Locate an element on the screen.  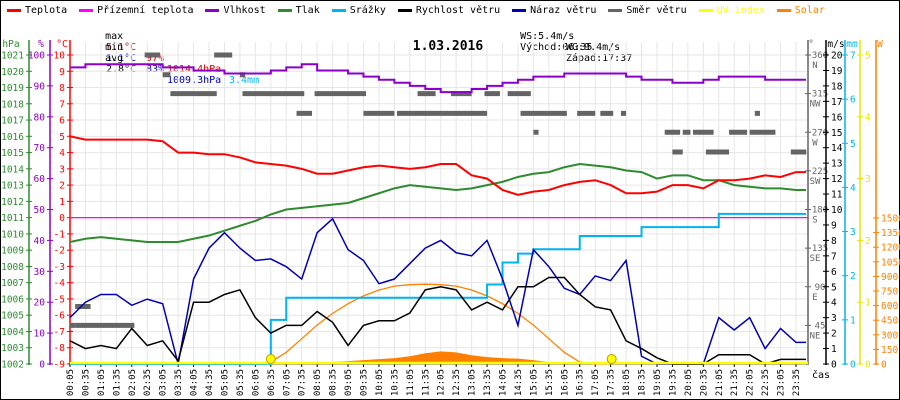
stats-min-label: min is located at coordinates (114, 47).